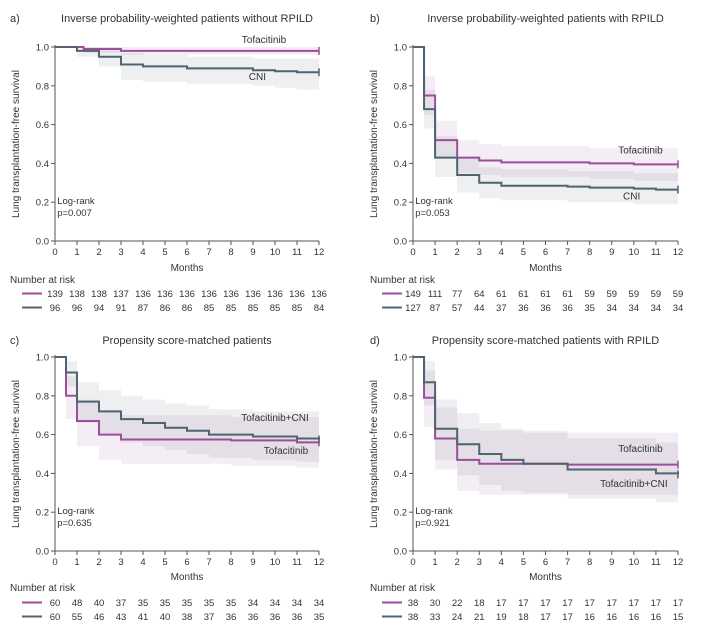 The height and width of the screenshot is (638, 710). I want to click on risk-count-cni: 96, so click(77, 308).